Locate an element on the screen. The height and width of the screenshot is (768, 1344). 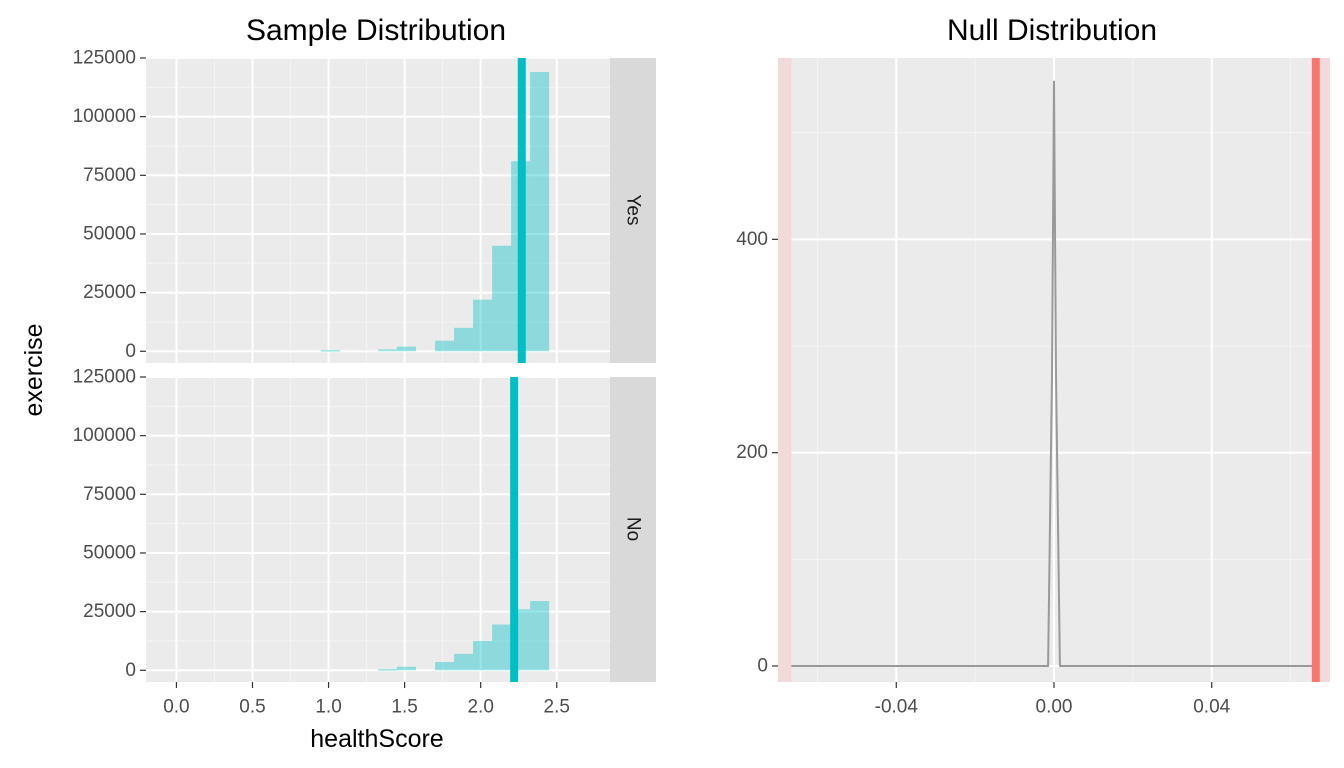
x-tick-label: 2.5 is located at coordinates (557, 707).